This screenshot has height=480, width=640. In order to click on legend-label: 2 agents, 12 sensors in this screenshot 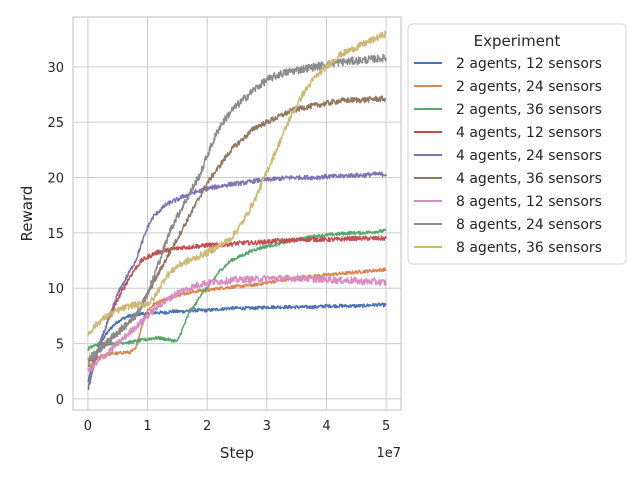, I will do `click(529, 64)`.